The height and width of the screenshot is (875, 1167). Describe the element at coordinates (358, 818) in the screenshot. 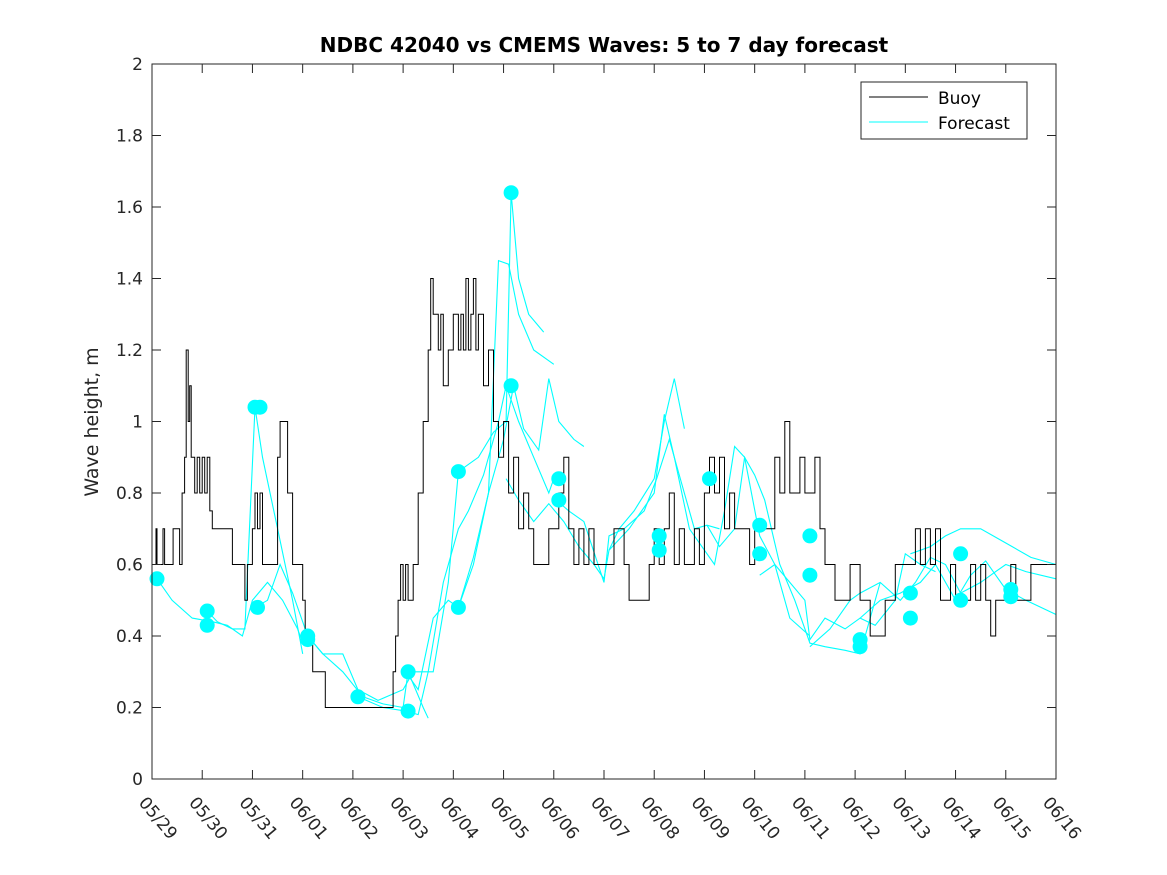

I see `x-tick-label: 06/02` at that location.